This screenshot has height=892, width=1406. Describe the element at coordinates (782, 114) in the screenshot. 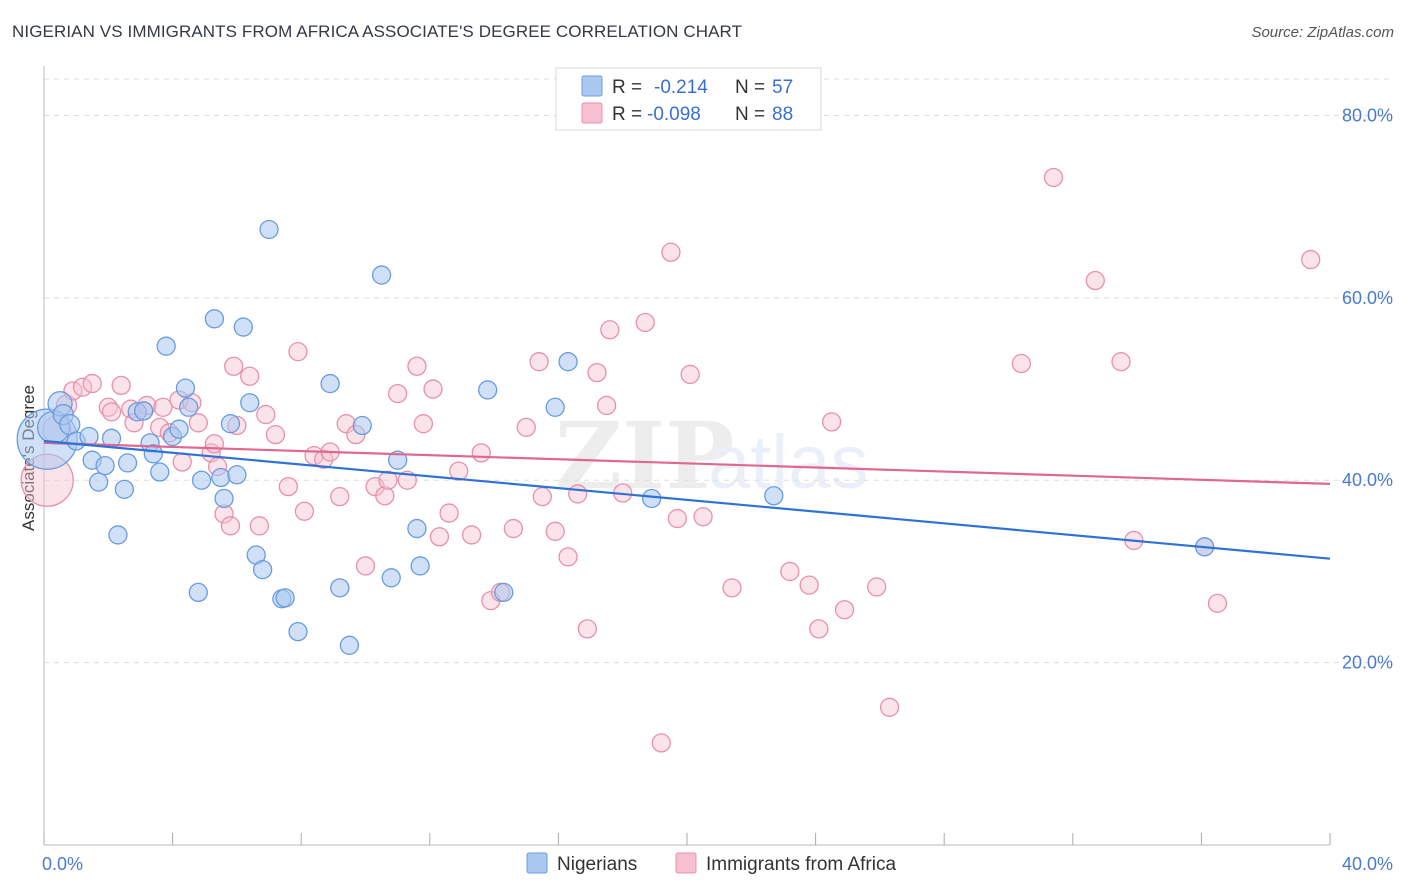

I see `n-value: 88` at that location.